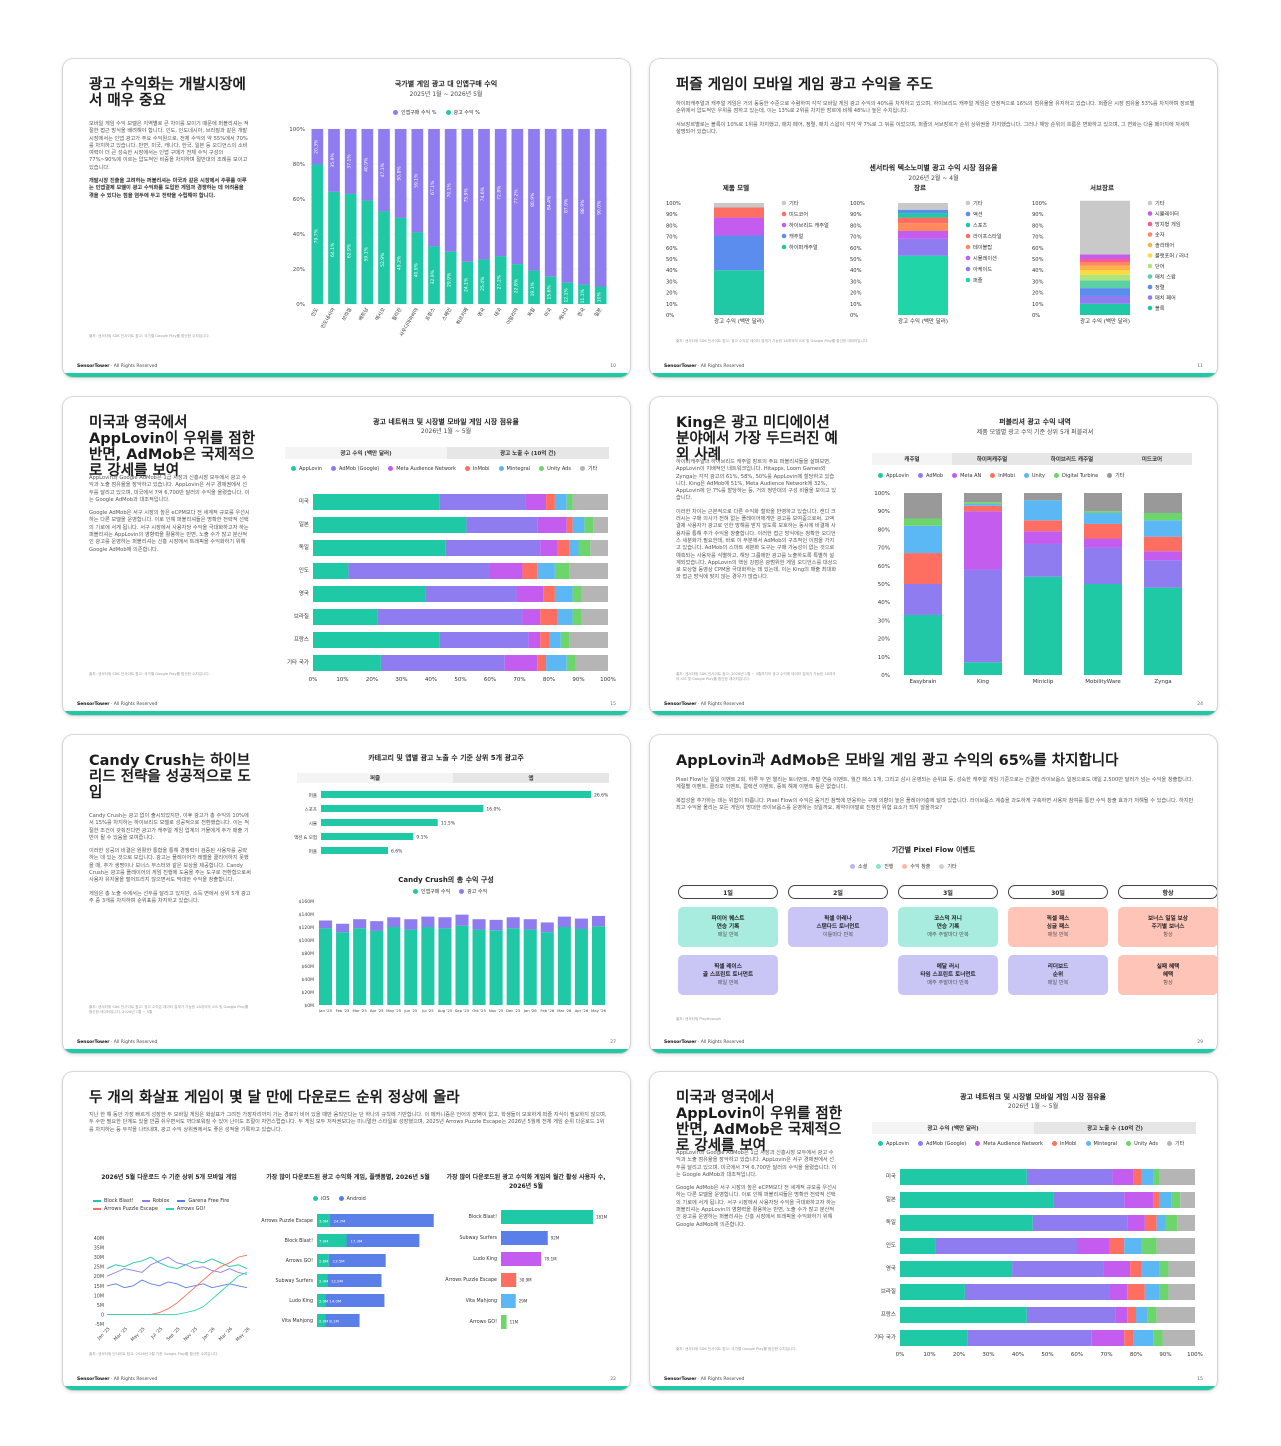  I want to click on tab-hypercasual: 하이퍼캐주얼, so click(992, 459).